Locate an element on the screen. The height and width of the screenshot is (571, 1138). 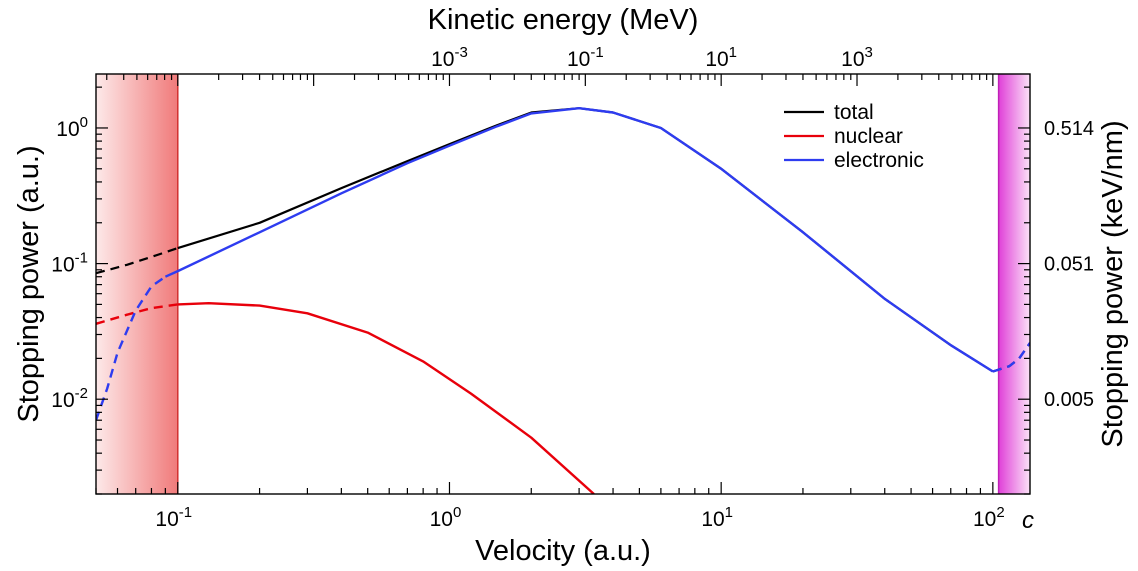
y-tick-label: 10⁻¹ is located at coordinates (69, 263).